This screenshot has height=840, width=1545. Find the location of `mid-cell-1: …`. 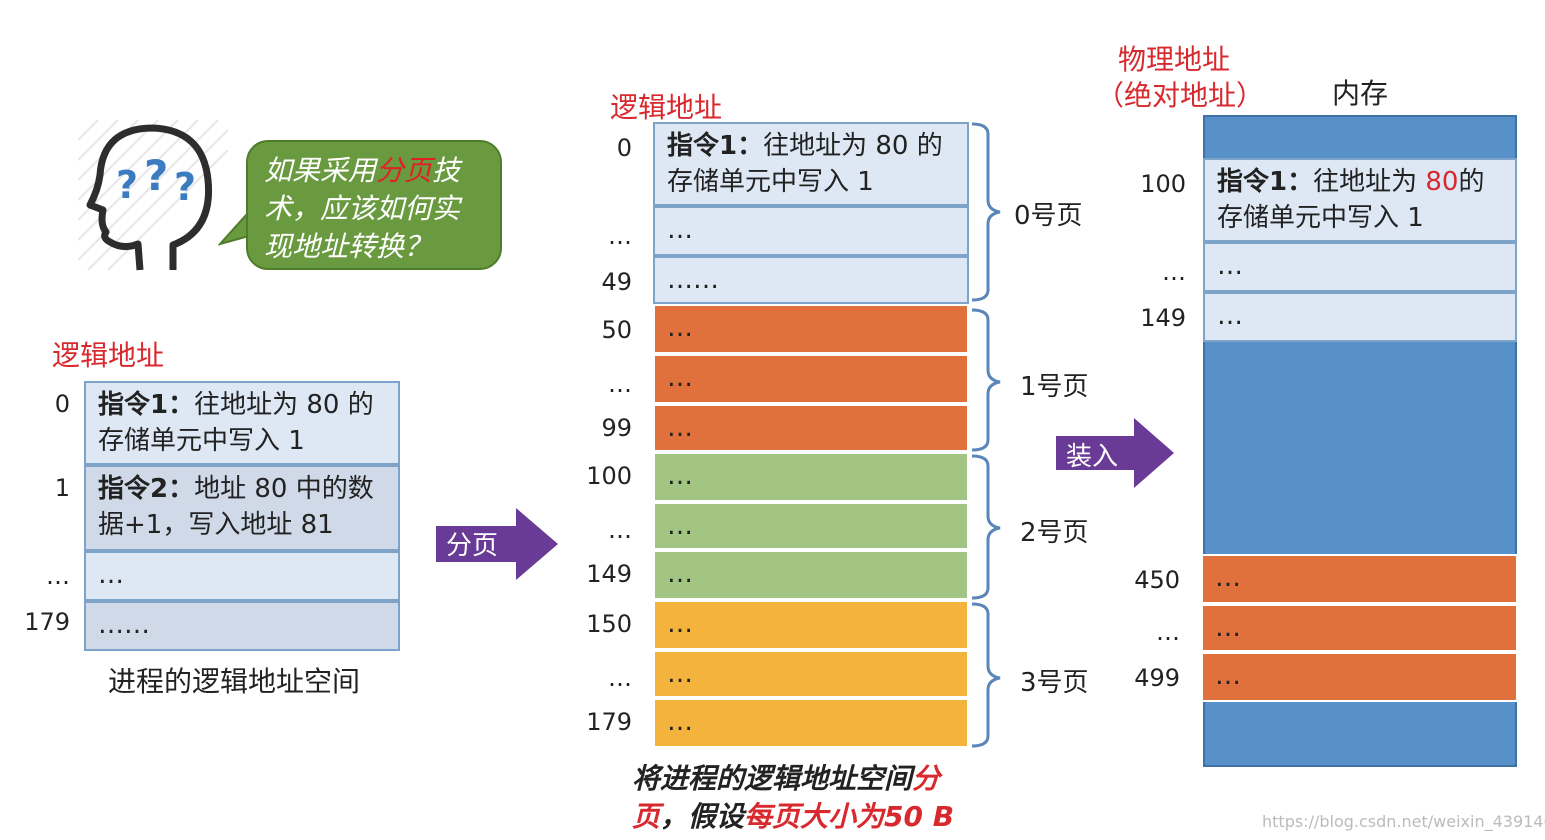

mid-cell-1: … is located at coordinates (811, 231).